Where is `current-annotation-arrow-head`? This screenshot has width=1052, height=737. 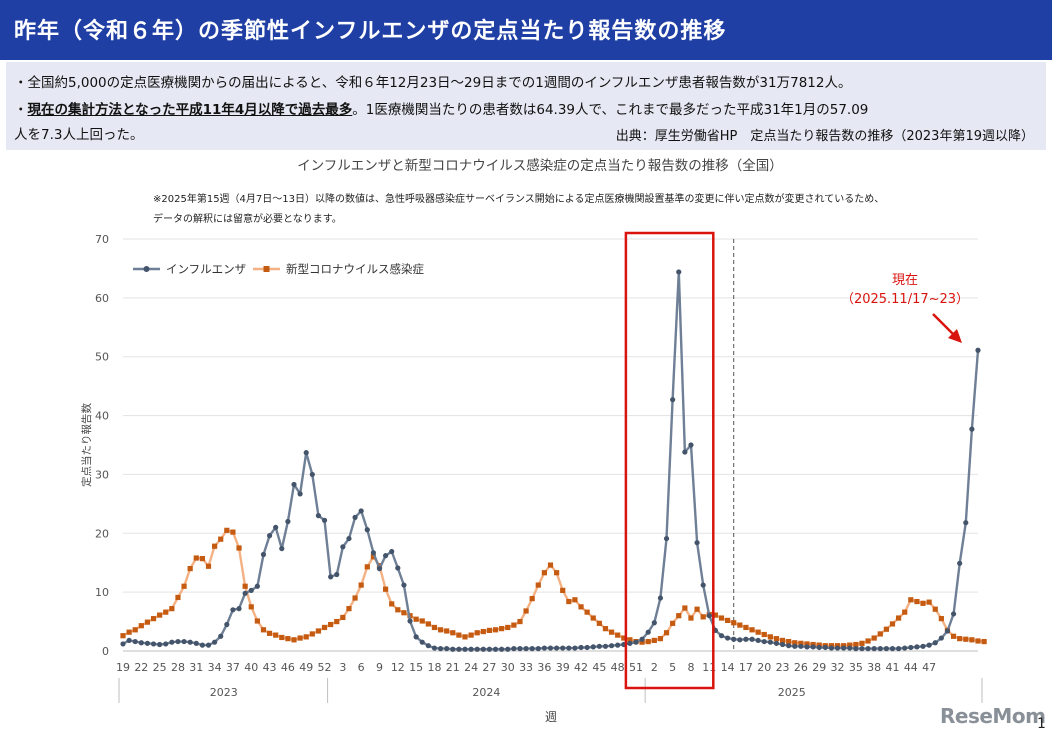
current-annotation-arrow-head is located at coordinates (955, 336).